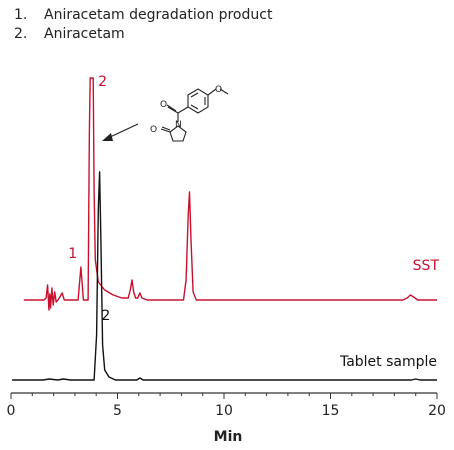 The width and height of the screenshot is (454, 450). Describe the element at coordinates (153, 130) in the screenshot. I see `atom-o-lactam: O` at that location.